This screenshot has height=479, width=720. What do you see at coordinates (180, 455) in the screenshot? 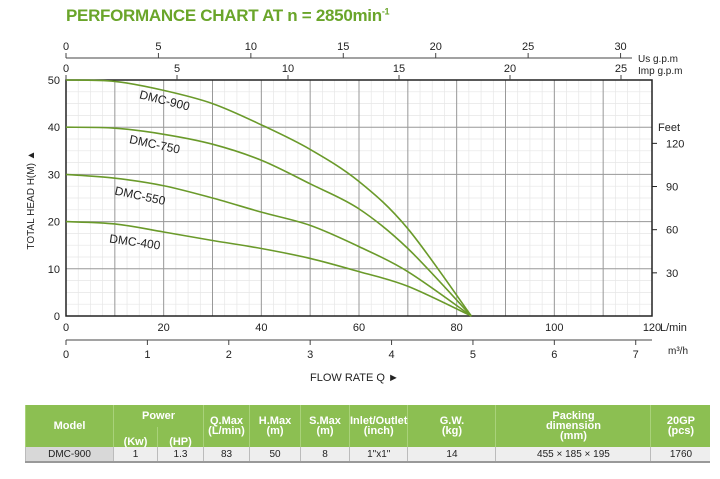
I see `cell-hp: 1.3` at bounding box center [180, 455].